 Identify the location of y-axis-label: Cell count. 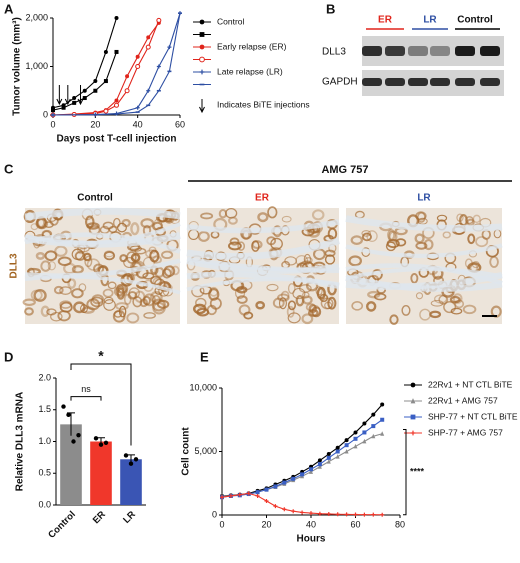
(186, 451).